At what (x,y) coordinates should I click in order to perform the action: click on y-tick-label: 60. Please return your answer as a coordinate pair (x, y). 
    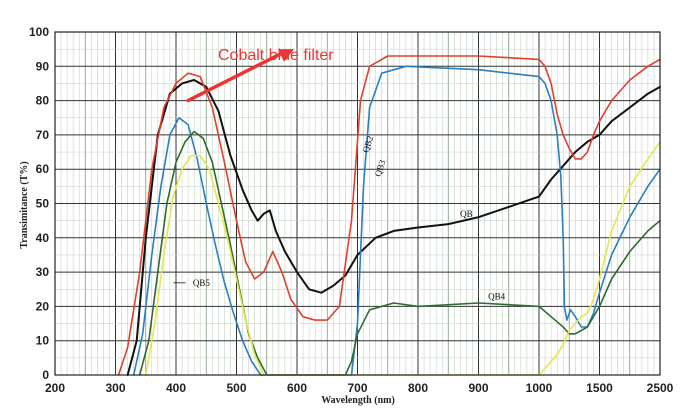
    Looking at the image, I should click on (43, 169).